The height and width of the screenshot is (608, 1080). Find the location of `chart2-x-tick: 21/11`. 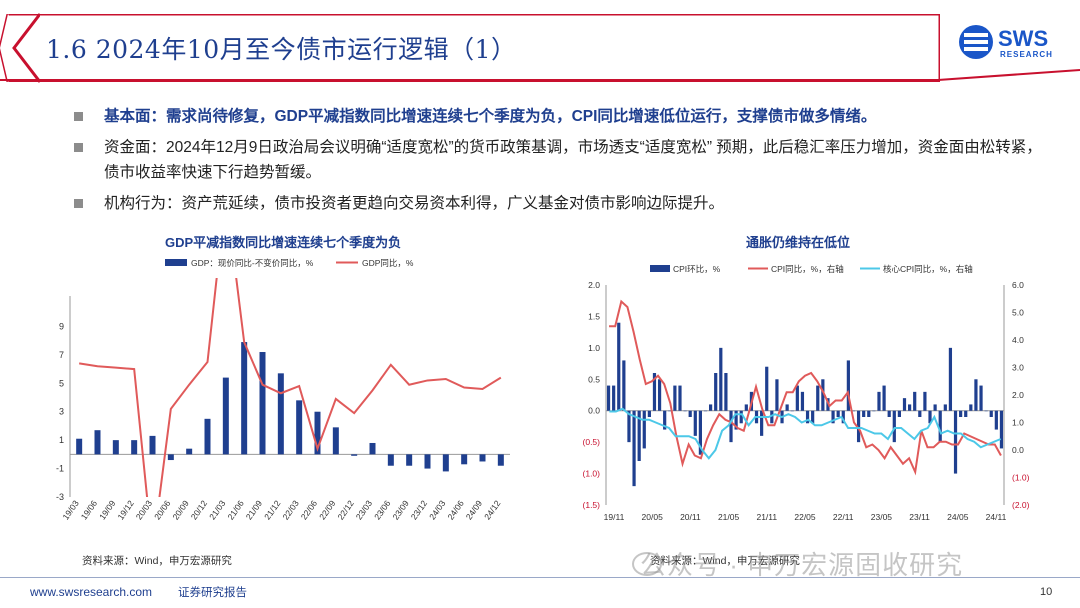

chart2-x-tick: 21/11 is located at coordinates (766, 517).